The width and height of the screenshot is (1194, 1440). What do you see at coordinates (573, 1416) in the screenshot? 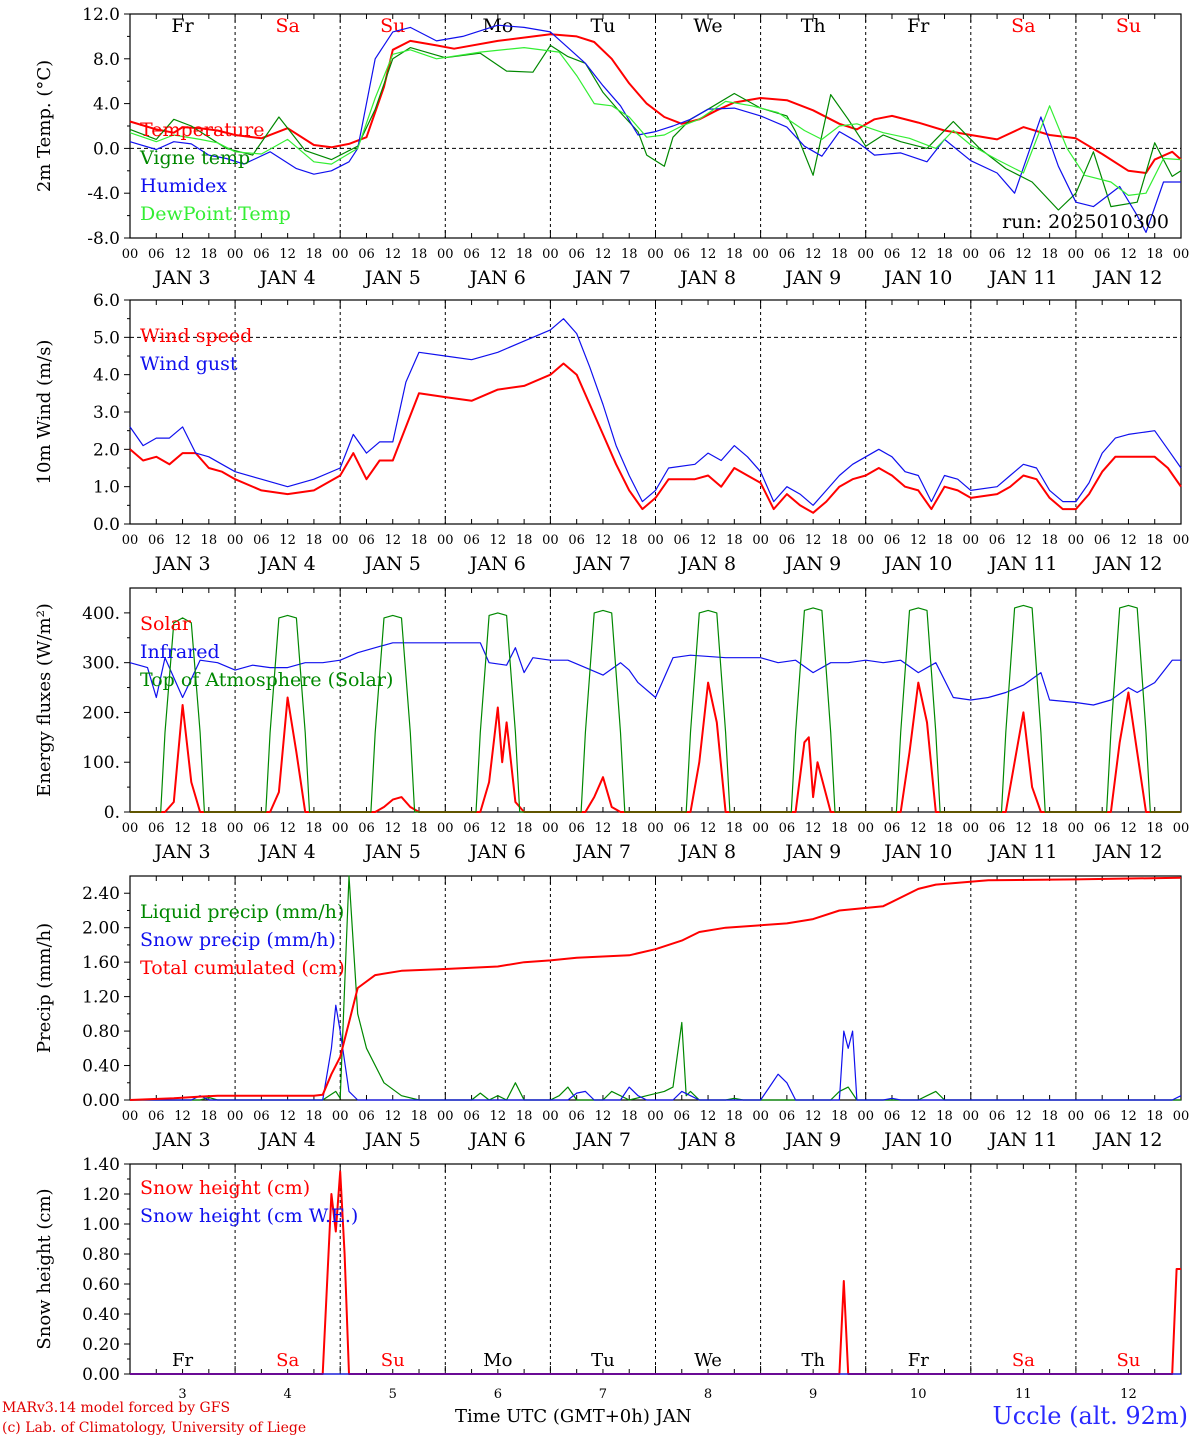
I see `x-axis-title: Time UTC (GMT+0h) JAN` at bounding box center [573, 1416].